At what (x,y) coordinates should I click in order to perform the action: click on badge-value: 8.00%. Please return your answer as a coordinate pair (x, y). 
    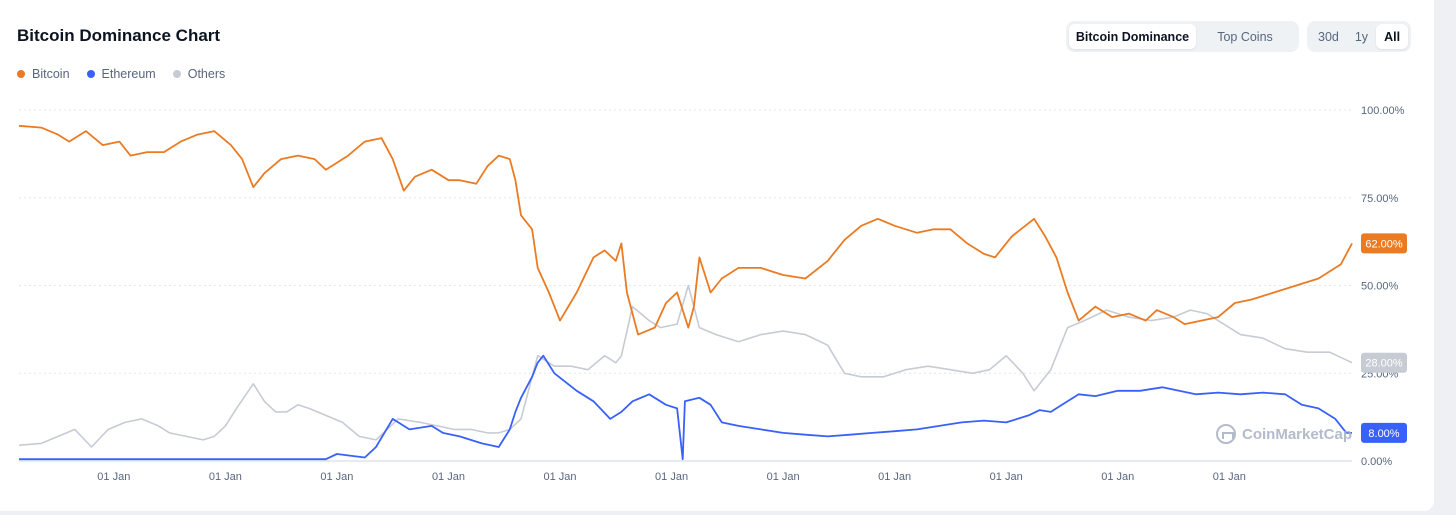
    Looking at the image, I should click on (1383, 434).